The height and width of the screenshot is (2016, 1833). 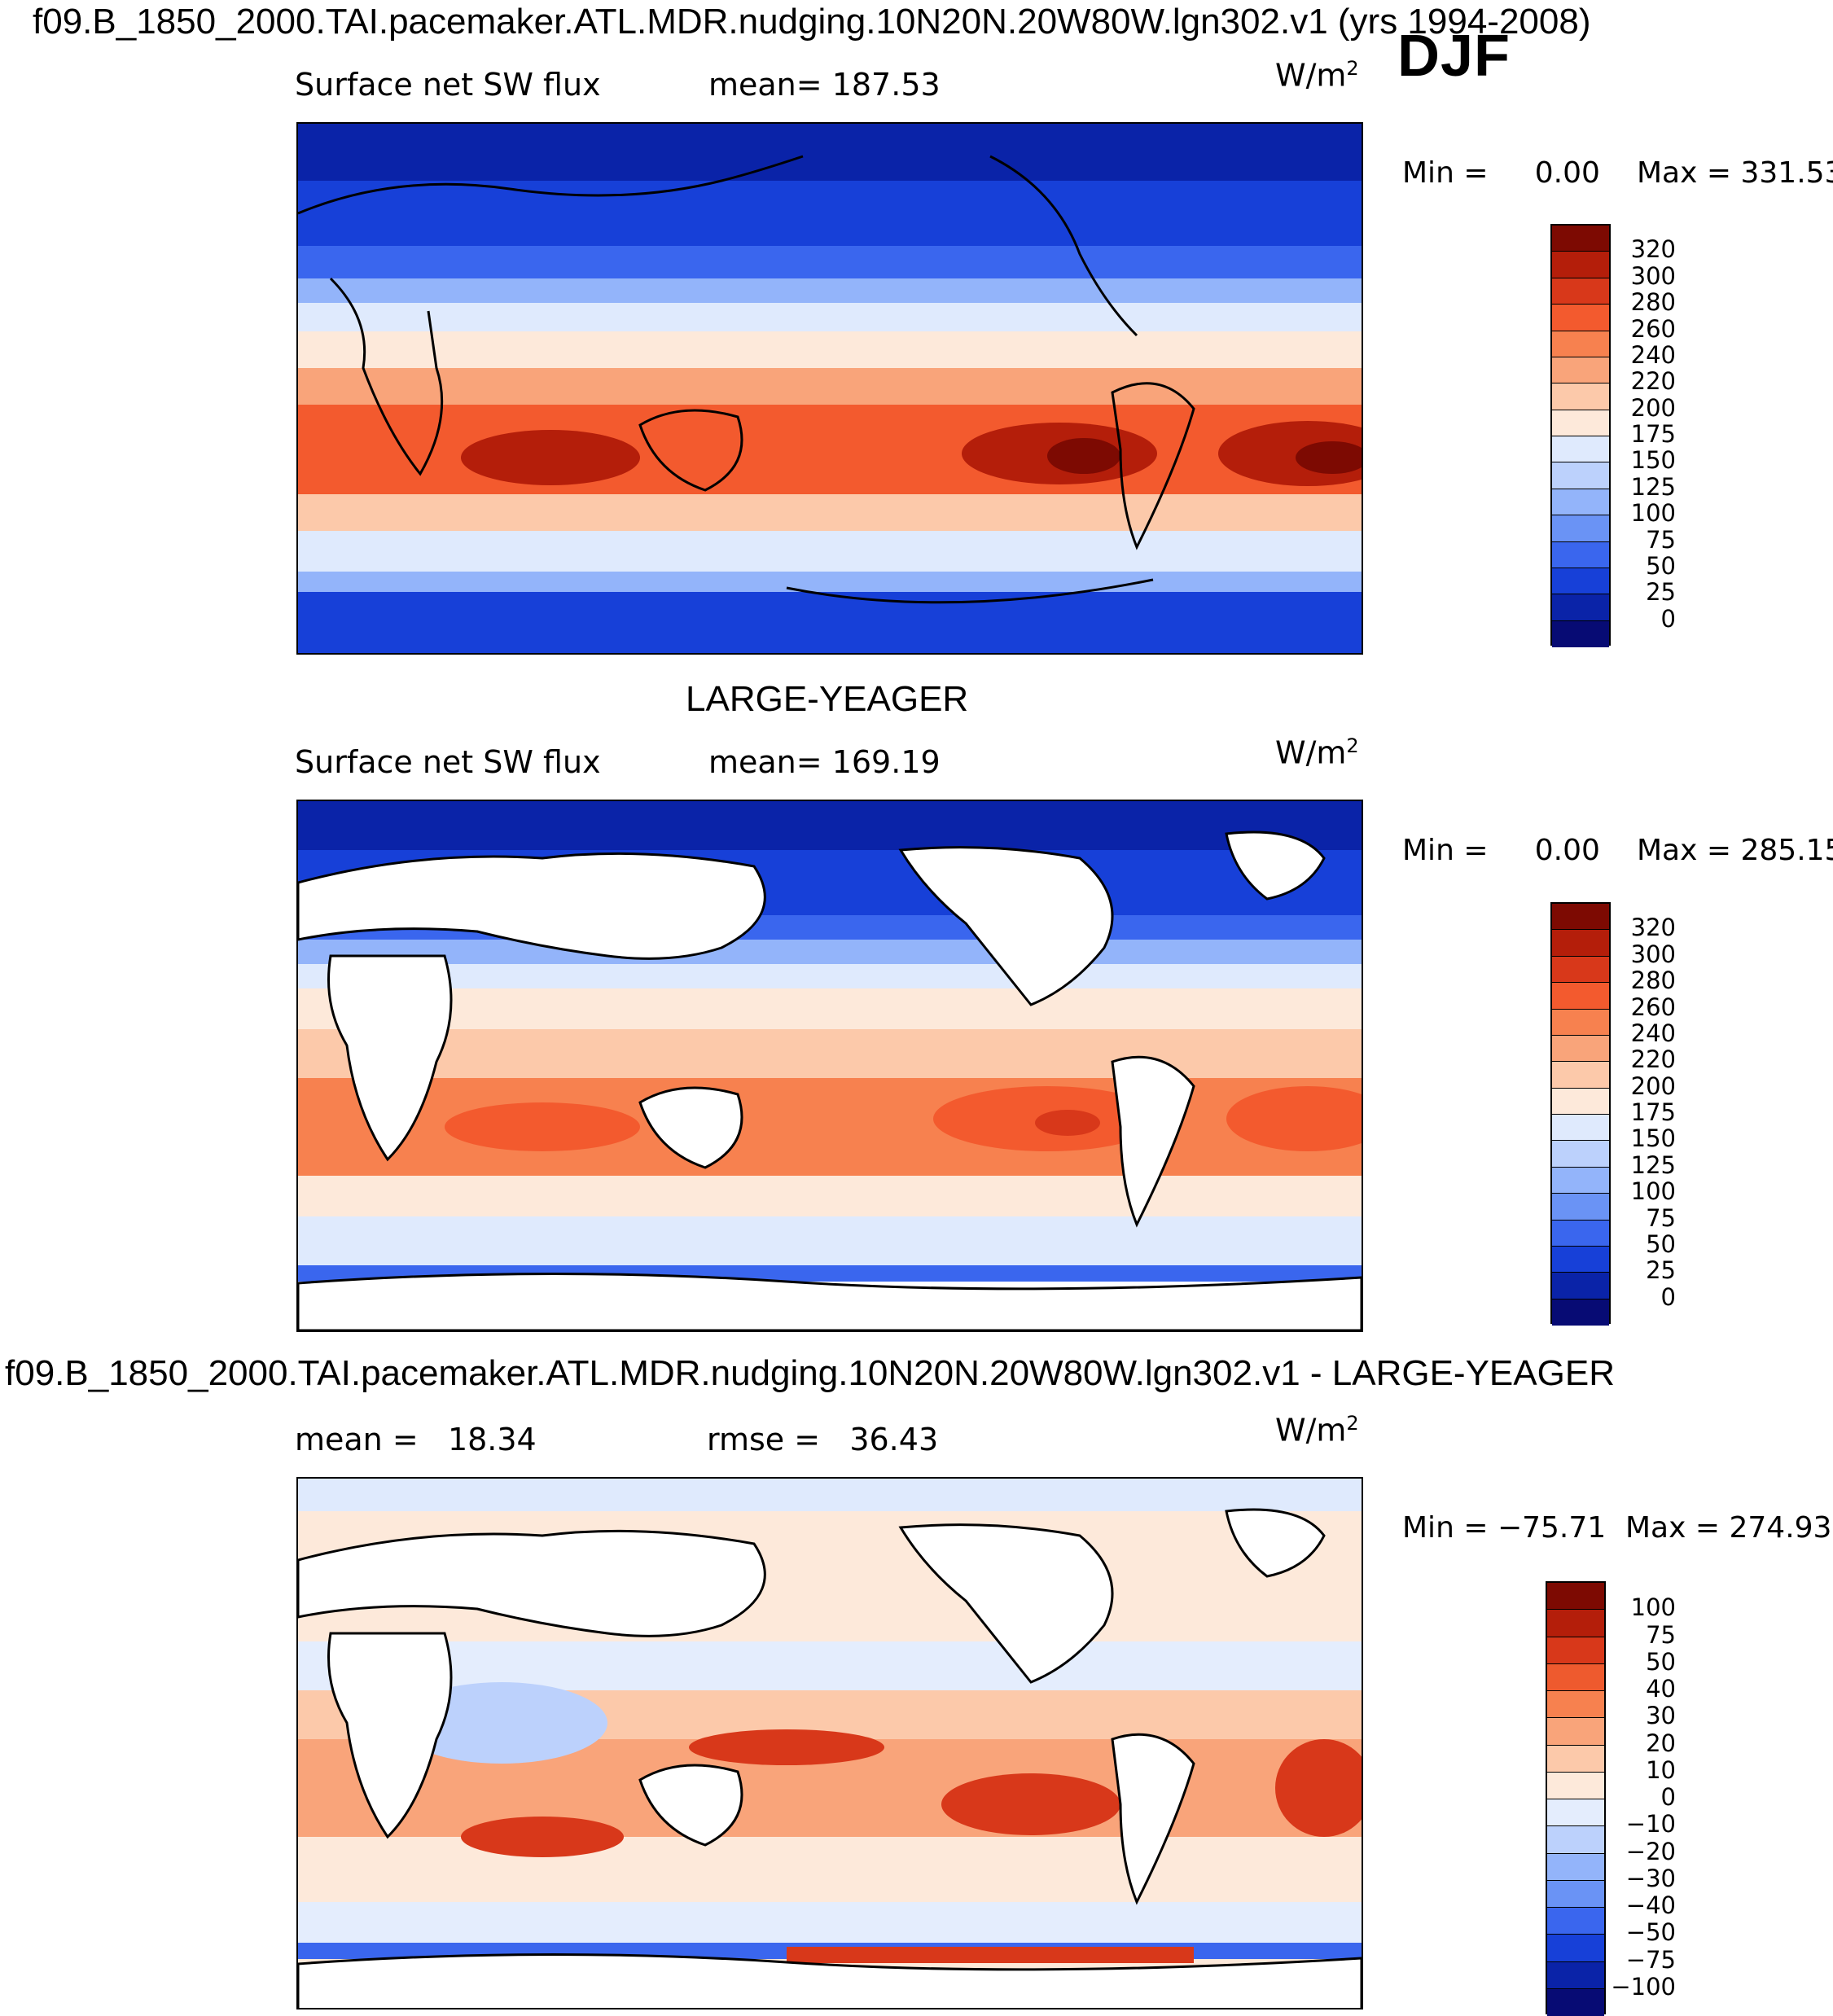 I want to click on panel2-land-africa, so click(x=390, y=1058).